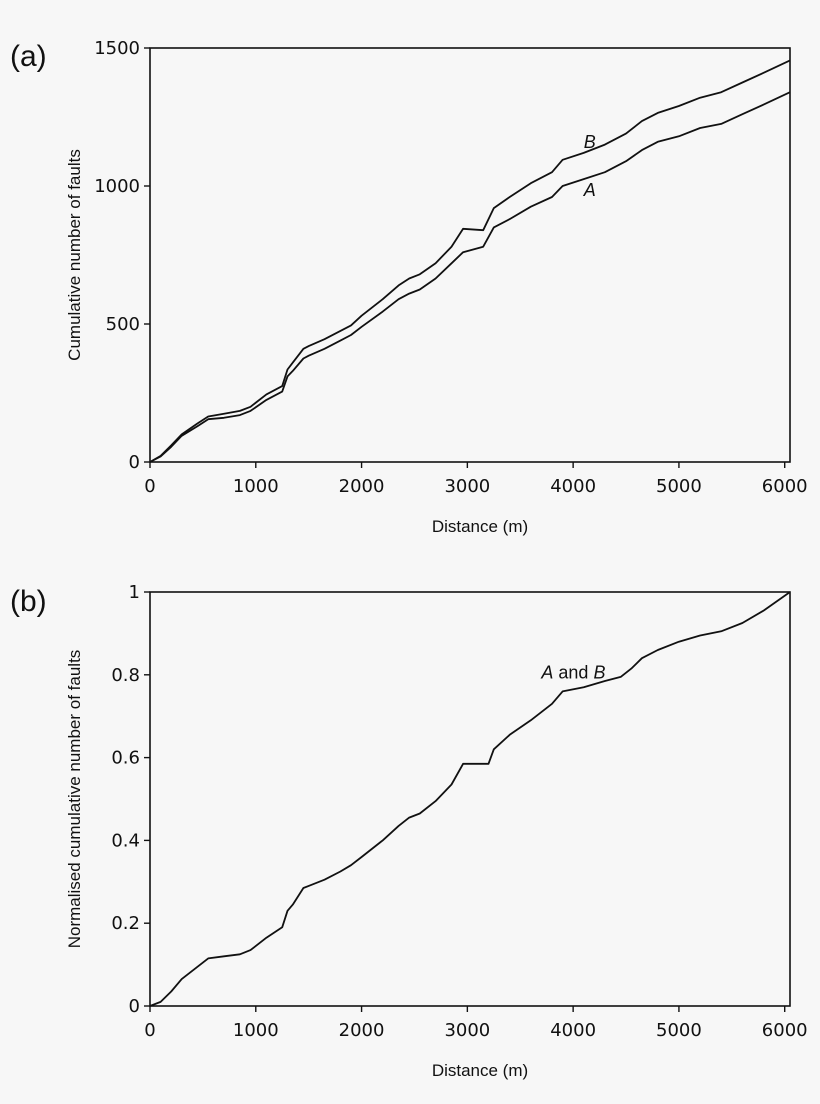  Describe the element at coordinates (123, 324) in the screenshot. I see `y-tick-label: 500` at that location.